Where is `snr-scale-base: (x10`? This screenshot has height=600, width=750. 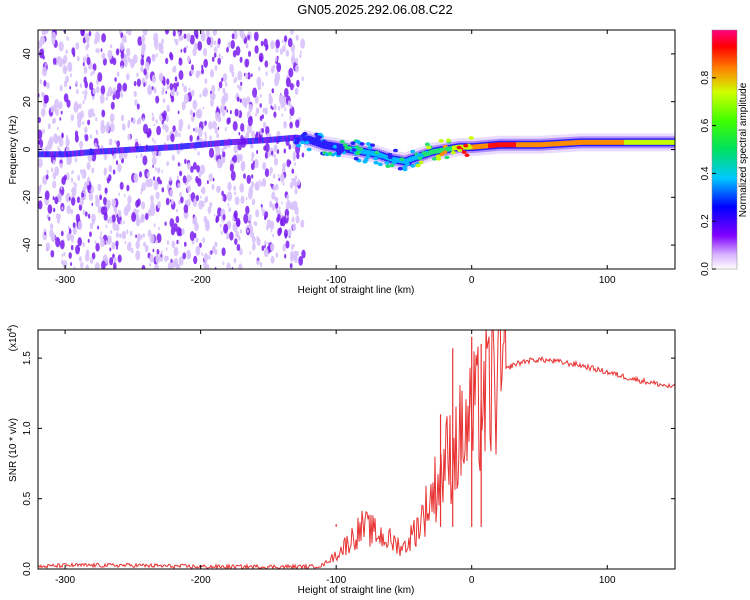
snr-scale-base: (x10 is located at coordinates (13, 341).